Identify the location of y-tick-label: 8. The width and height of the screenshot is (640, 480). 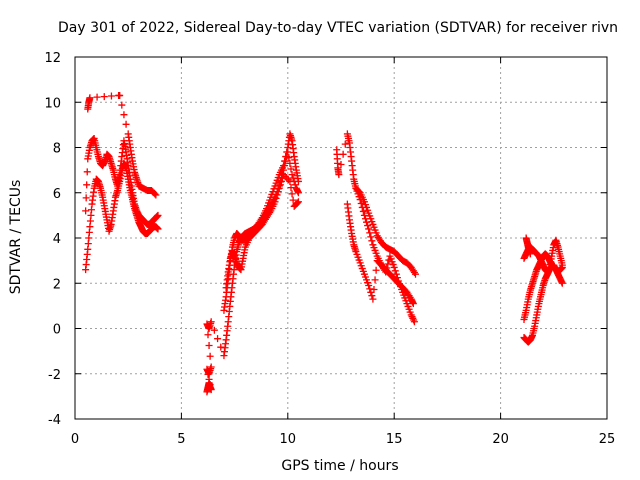
(57, 149).